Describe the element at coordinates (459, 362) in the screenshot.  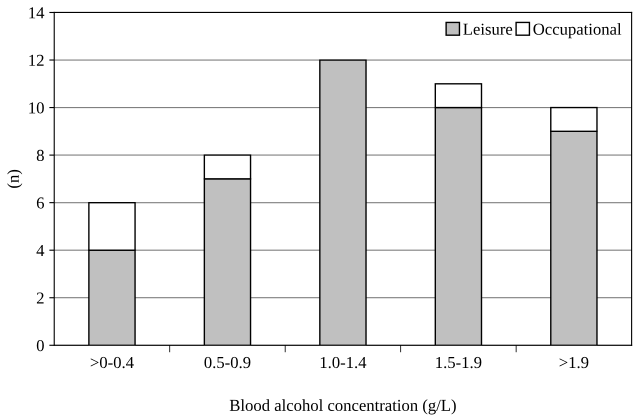
I see `x-tick-label: 1.5-1.9` at that location.